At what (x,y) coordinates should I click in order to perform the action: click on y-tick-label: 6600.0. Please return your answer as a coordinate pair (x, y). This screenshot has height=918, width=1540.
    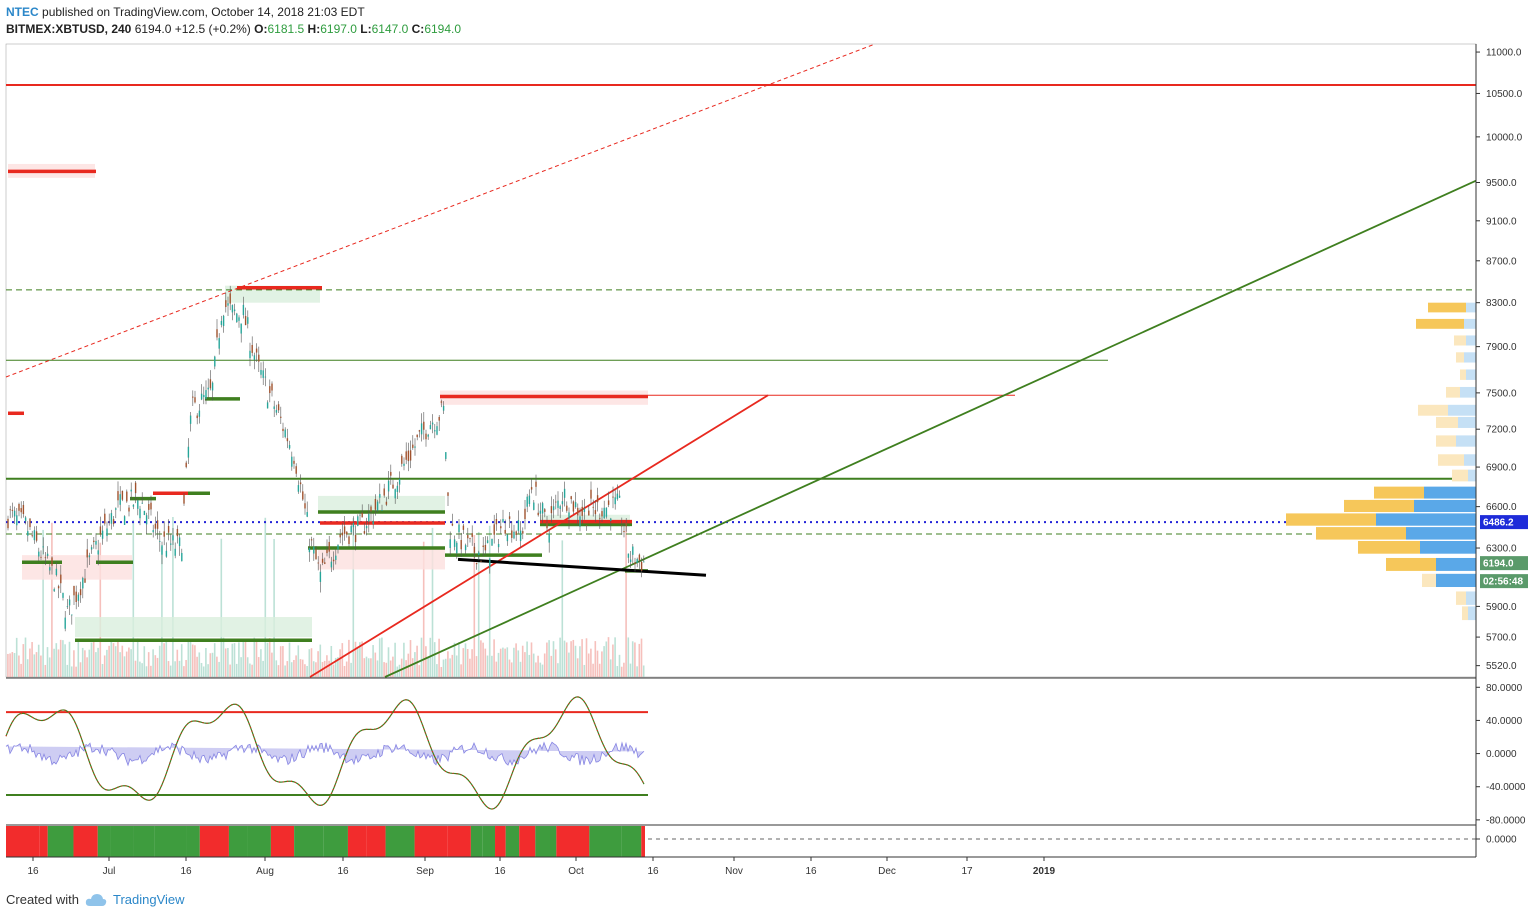
    Looking at the image, I should click on (1501, 507).